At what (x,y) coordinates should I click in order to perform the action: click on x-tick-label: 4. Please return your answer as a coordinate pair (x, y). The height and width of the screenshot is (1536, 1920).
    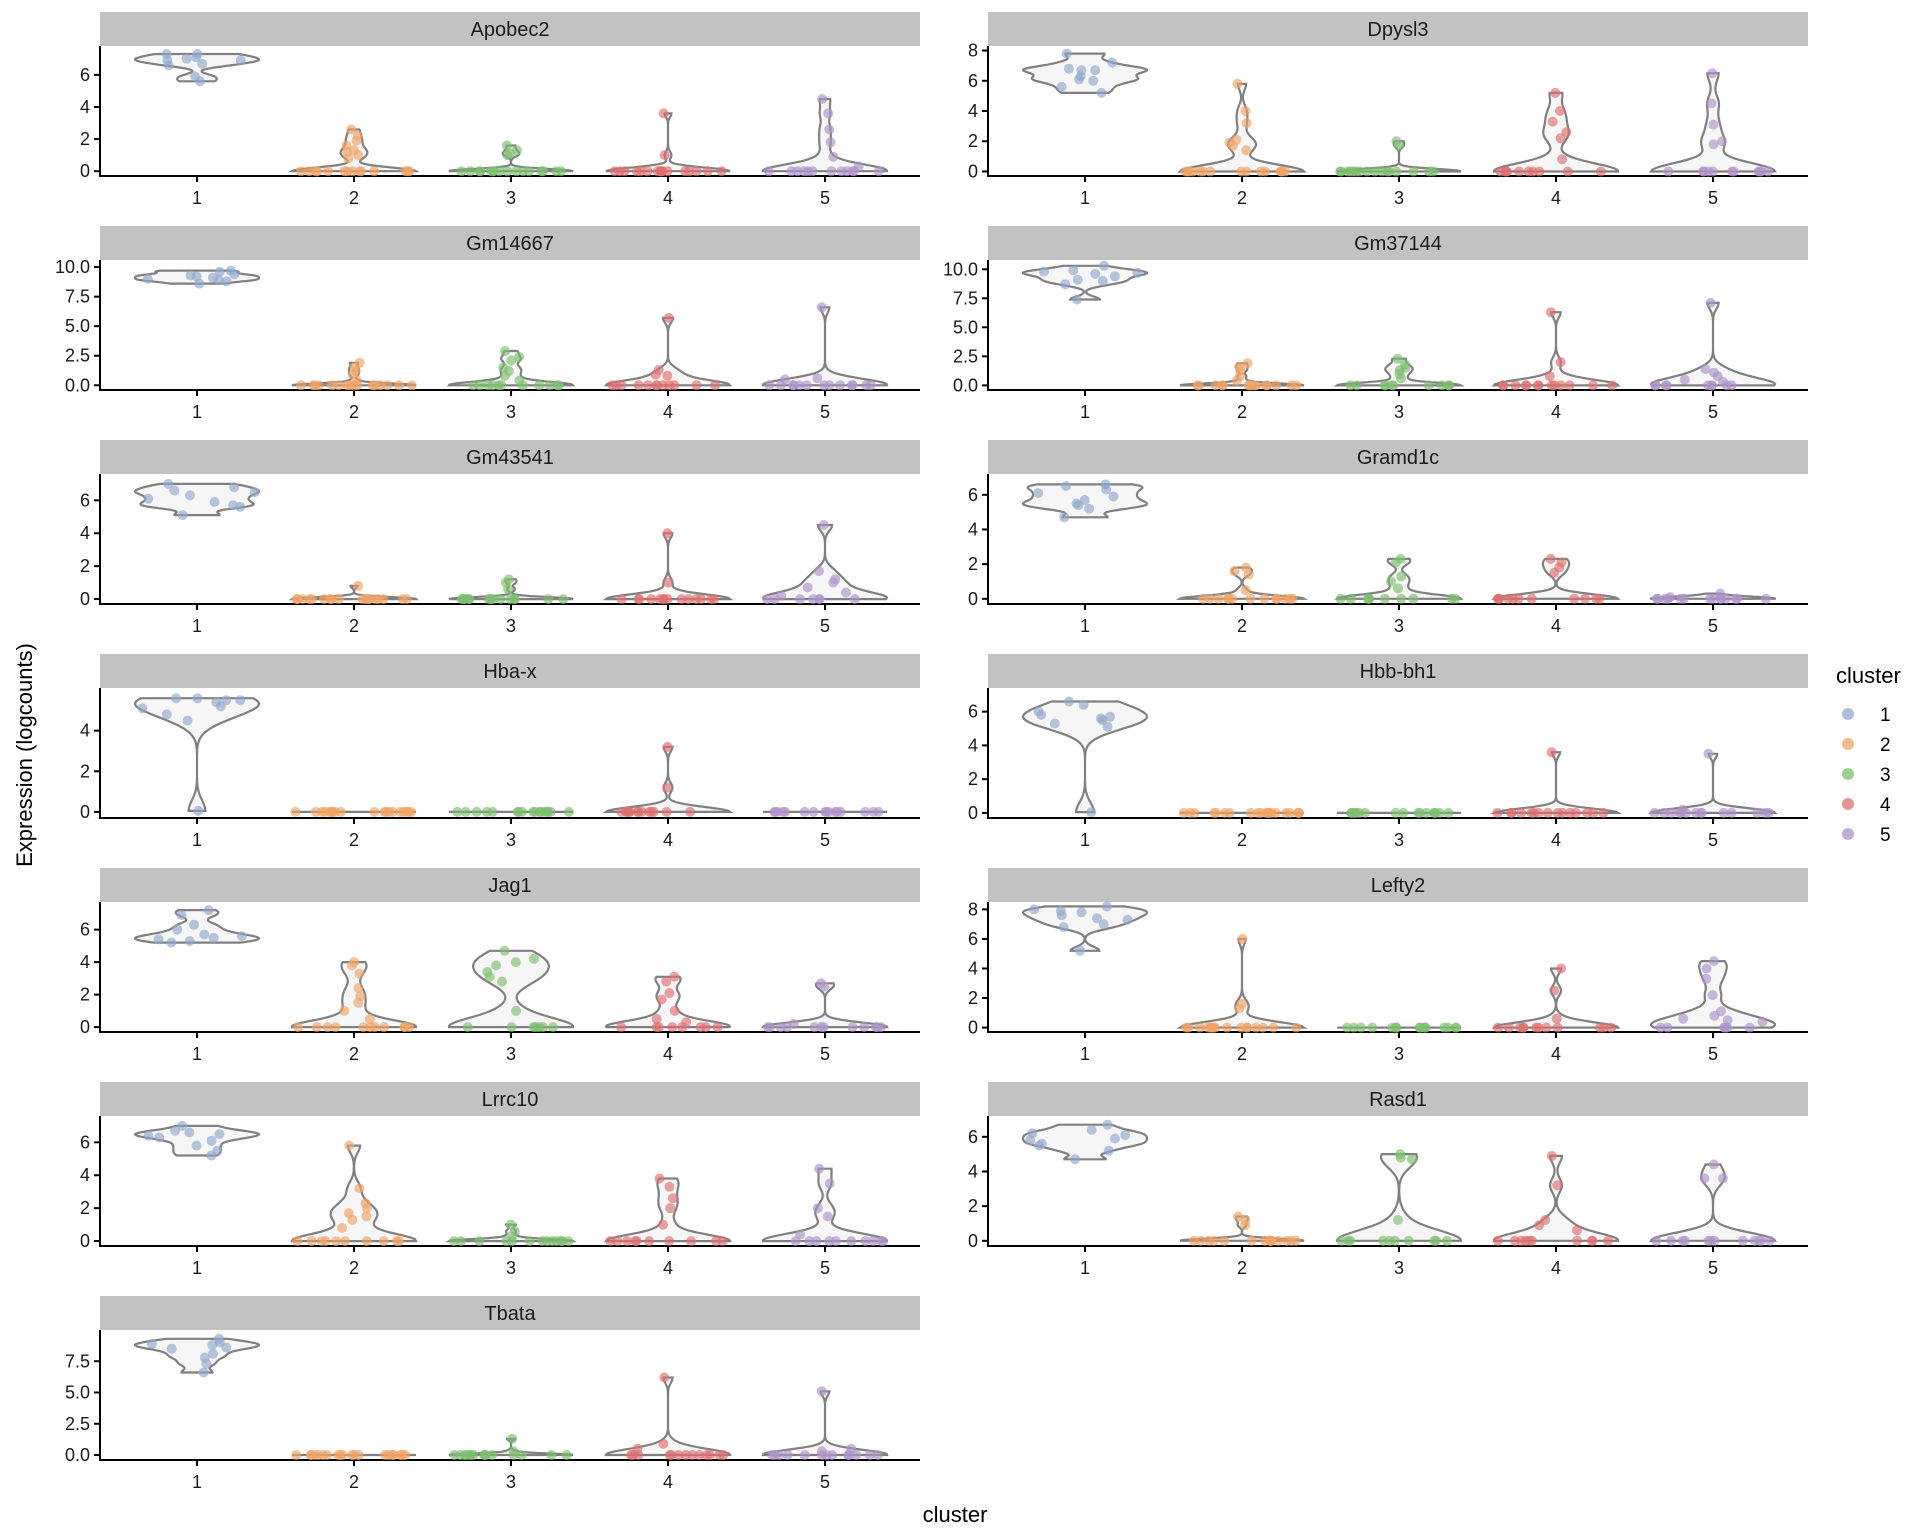
    Looking at the image, I should click on (1556, 198).